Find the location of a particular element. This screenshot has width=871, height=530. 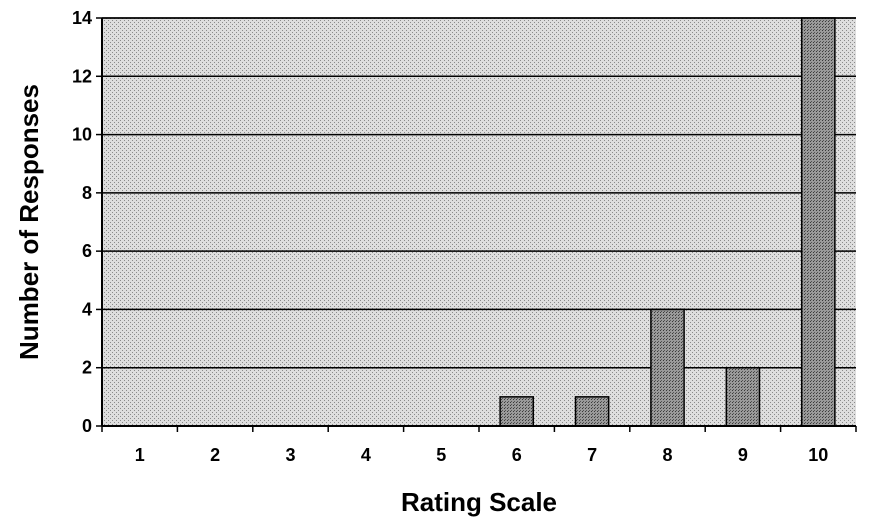

y-tick-label: 12 is located at coordinates (82, 76).